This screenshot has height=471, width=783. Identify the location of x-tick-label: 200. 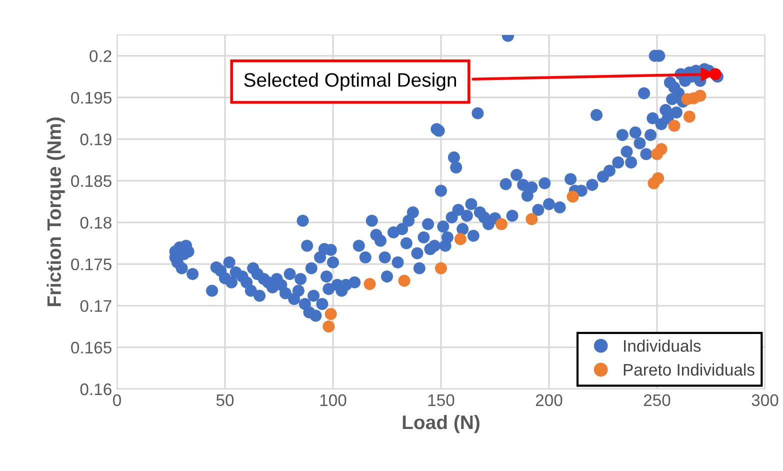
(549, 400).